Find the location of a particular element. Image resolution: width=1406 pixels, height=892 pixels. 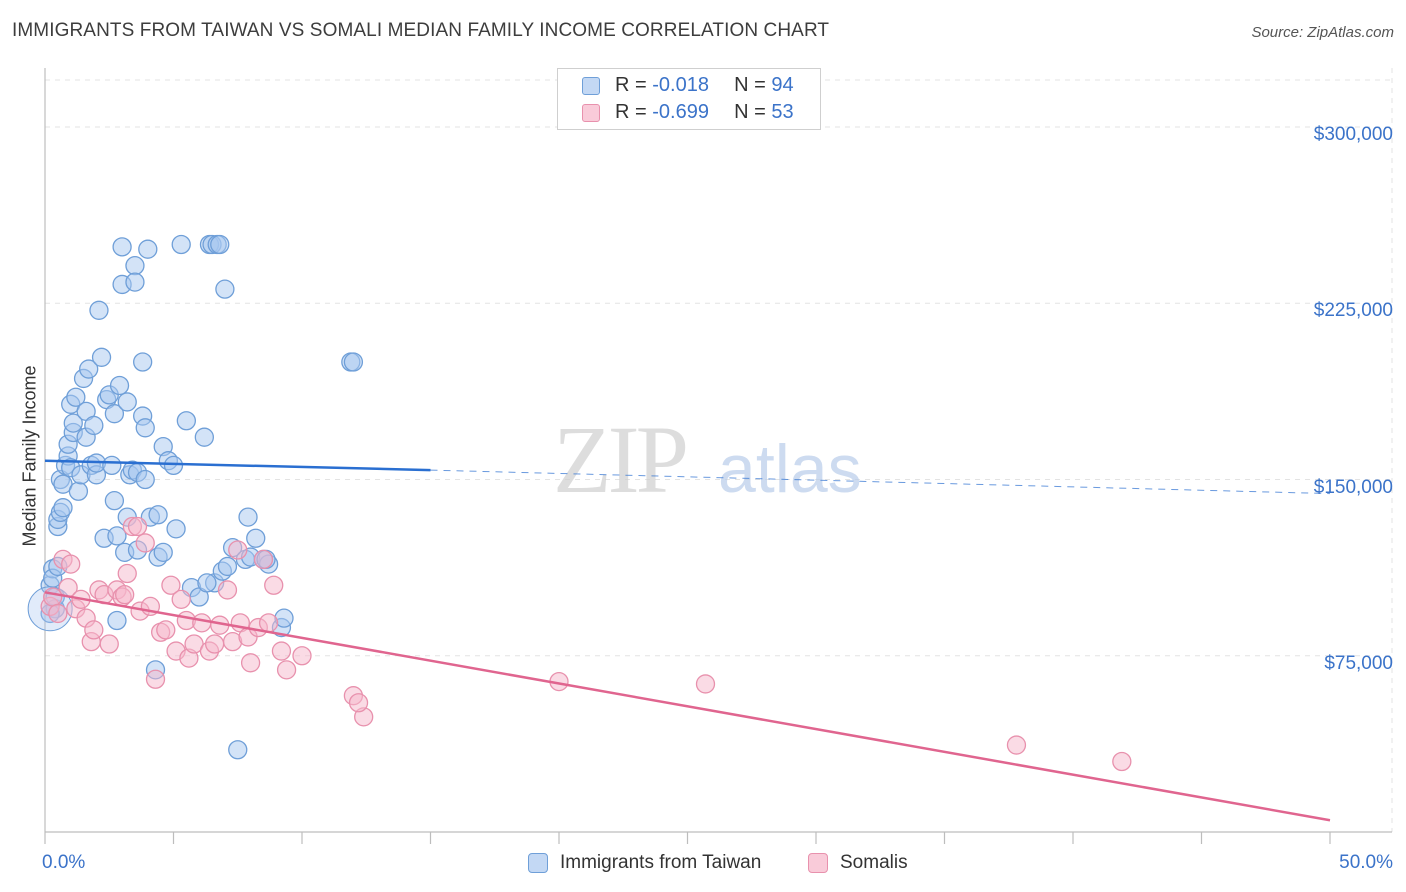

watermark-atlas: atlas is located at coordinates (790, 469).